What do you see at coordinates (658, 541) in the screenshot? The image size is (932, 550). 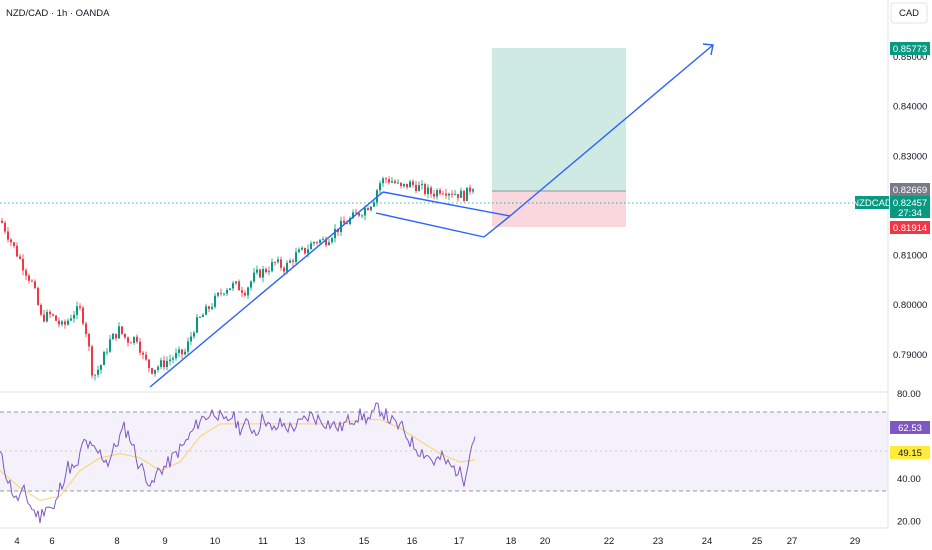 I see `time-tick-label: 23` at bounding box center [658, 541].